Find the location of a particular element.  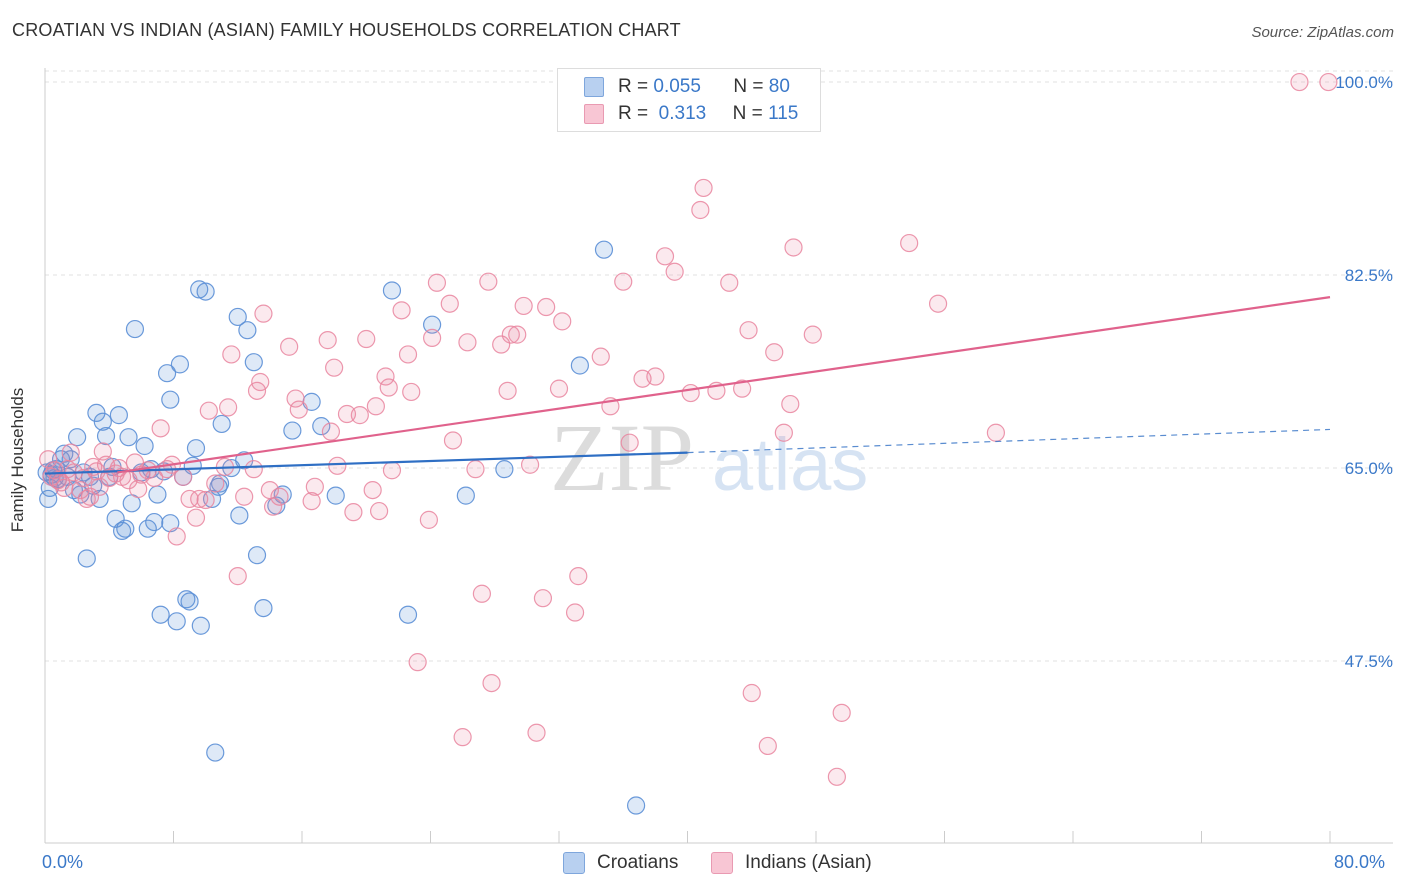

legend-r-value: 0.313 is located at coordinates (682, 113).